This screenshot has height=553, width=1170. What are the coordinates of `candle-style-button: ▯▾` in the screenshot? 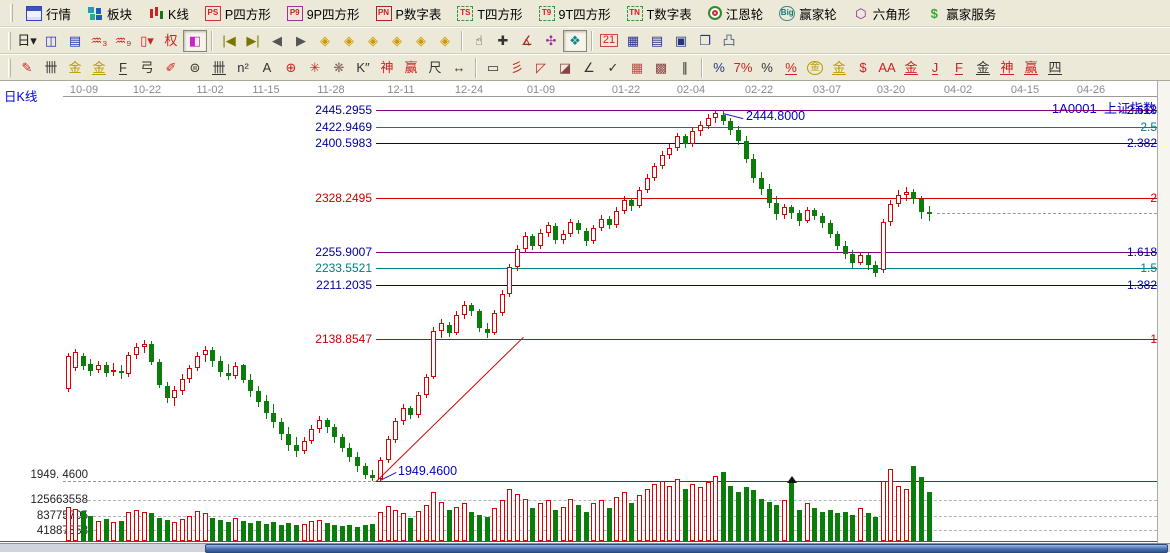 It's located at (147, 41).